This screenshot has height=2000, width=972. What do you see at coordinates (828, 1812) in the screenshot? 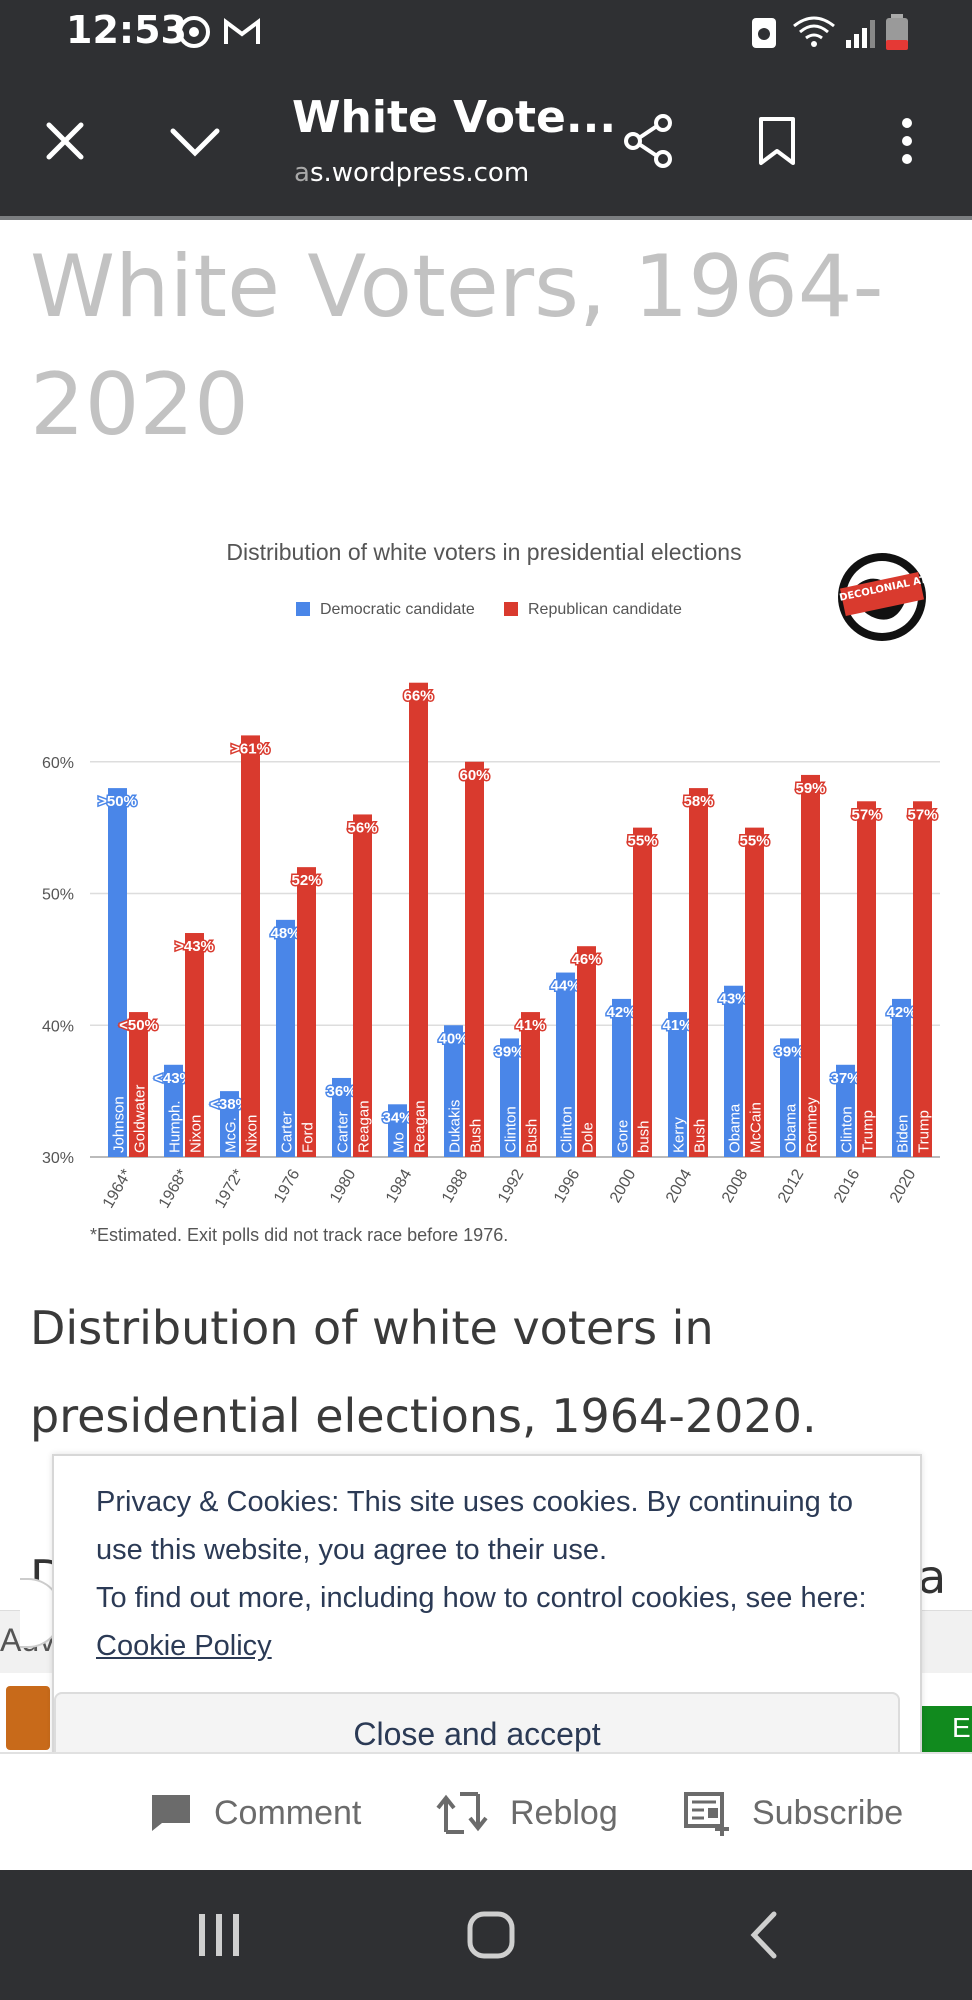
I see `subscribe-label: Subscribe` at bounding box center [828, 1812].